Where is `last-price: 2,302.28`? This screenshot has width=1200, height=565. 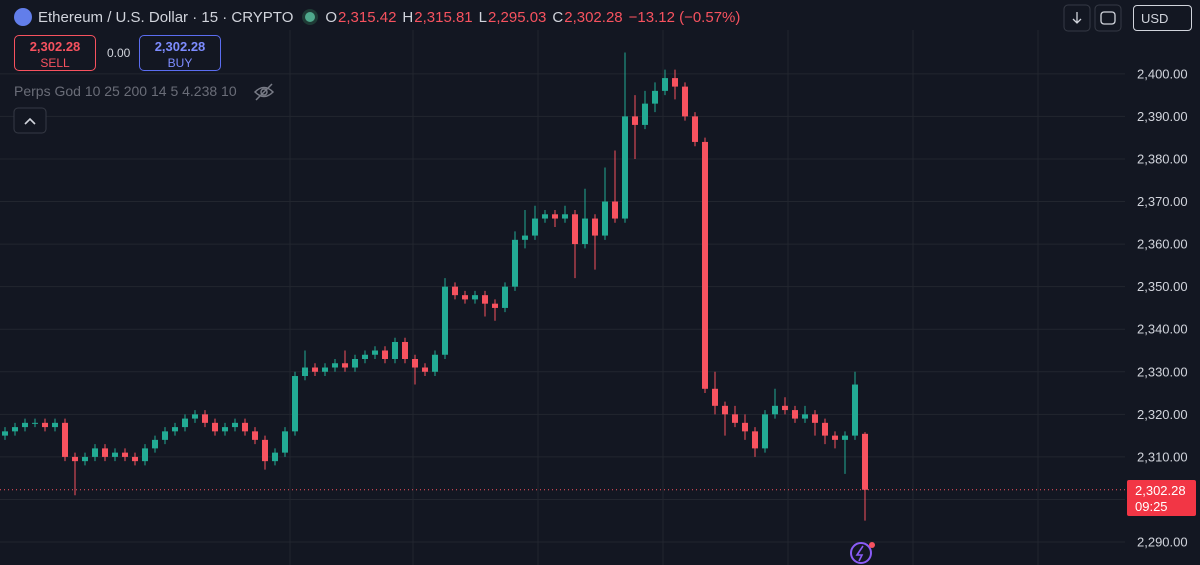 last-price: 2,302.28 is located at coordinates (1160, 490).